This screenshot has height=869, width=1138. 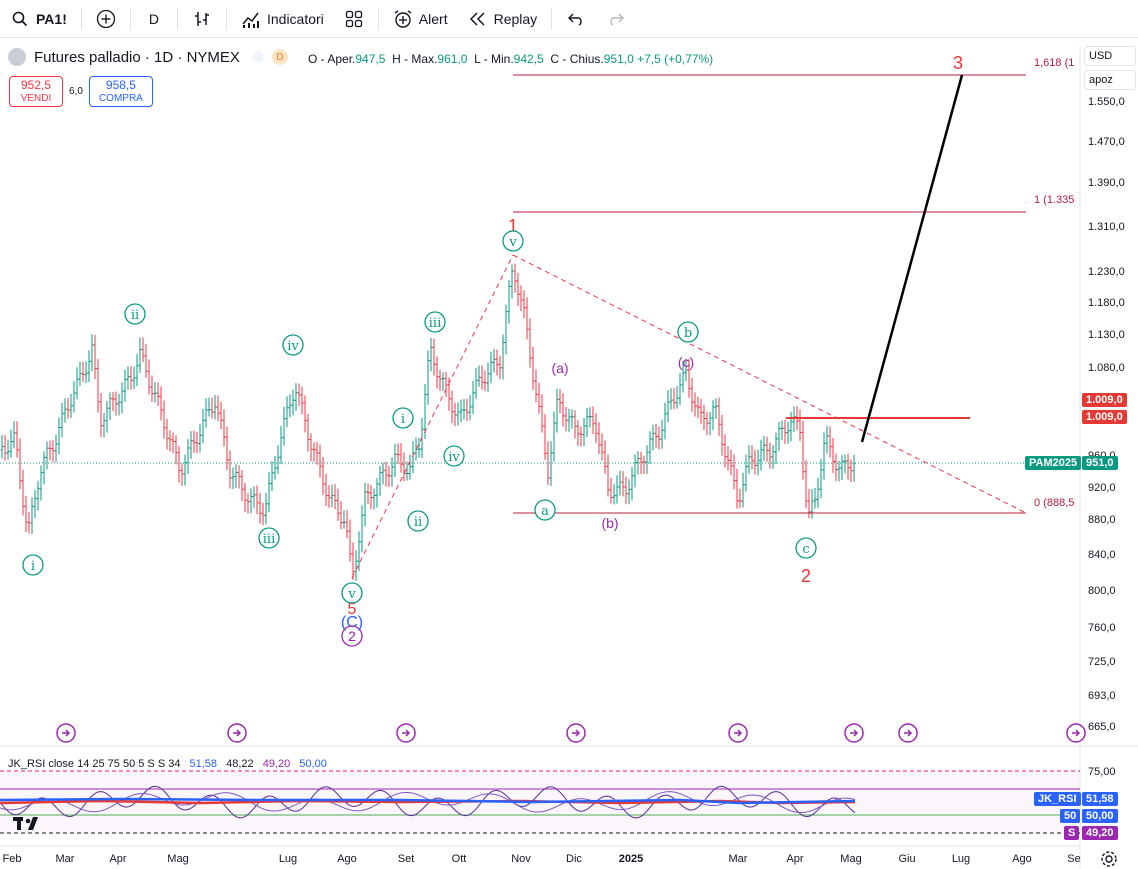 What do you see at coordinates (574, 859) in the screenshot?
I see `time-tick: Dic` at bounding box center [574, 859].